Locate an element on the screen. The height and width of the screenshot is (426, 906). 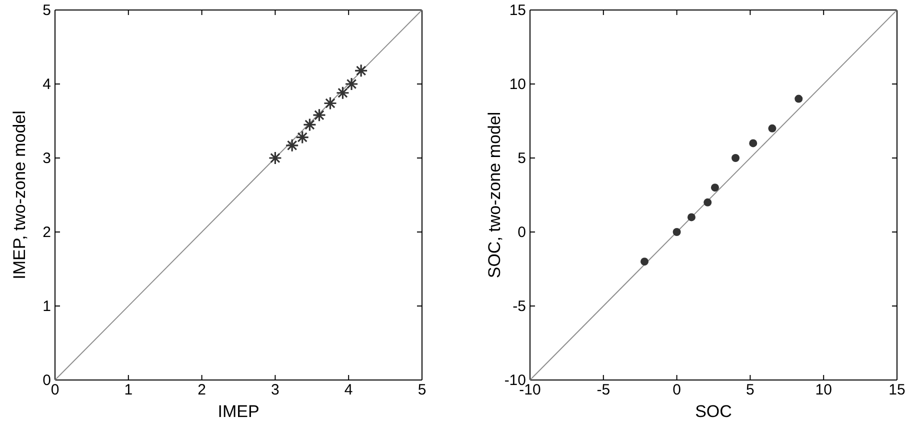
y-axis-title: SOC, two-zone model is located at coordinates (494, 195).